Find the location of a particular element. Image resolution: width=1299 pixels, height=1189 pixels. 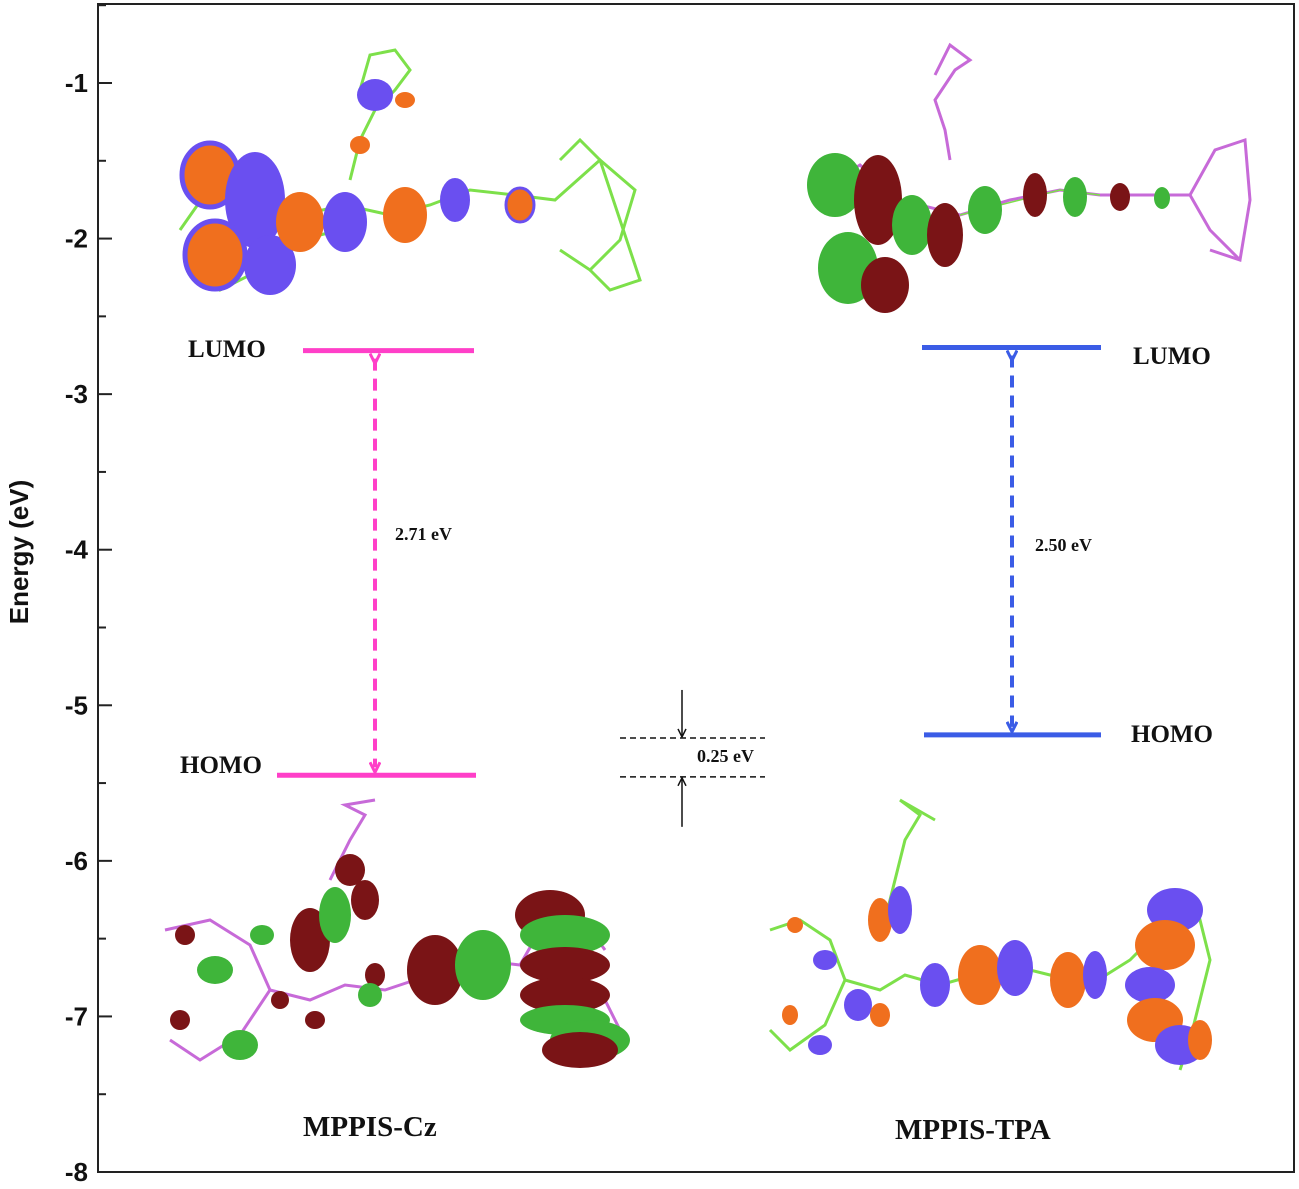

cz-molecule-name: MPPIS-Cz is located at coordinates (370, 1127).